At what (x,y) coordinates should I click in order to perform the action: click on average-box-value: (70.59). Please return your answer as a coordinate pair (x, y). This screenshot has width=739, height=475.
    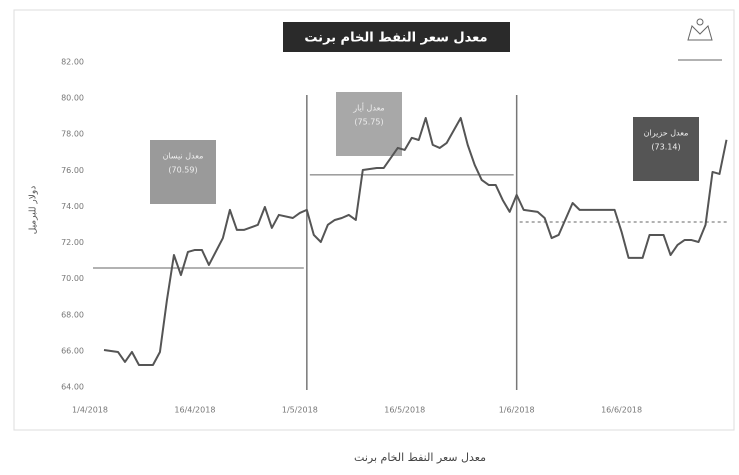
    Looking at the image, I should click on (182, 170).